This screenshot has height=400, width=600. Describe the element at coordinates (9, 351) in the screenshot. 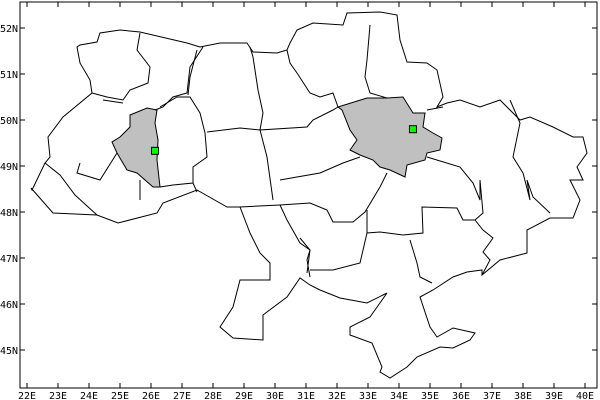

I see `y-tick-label: 45N` at that location.